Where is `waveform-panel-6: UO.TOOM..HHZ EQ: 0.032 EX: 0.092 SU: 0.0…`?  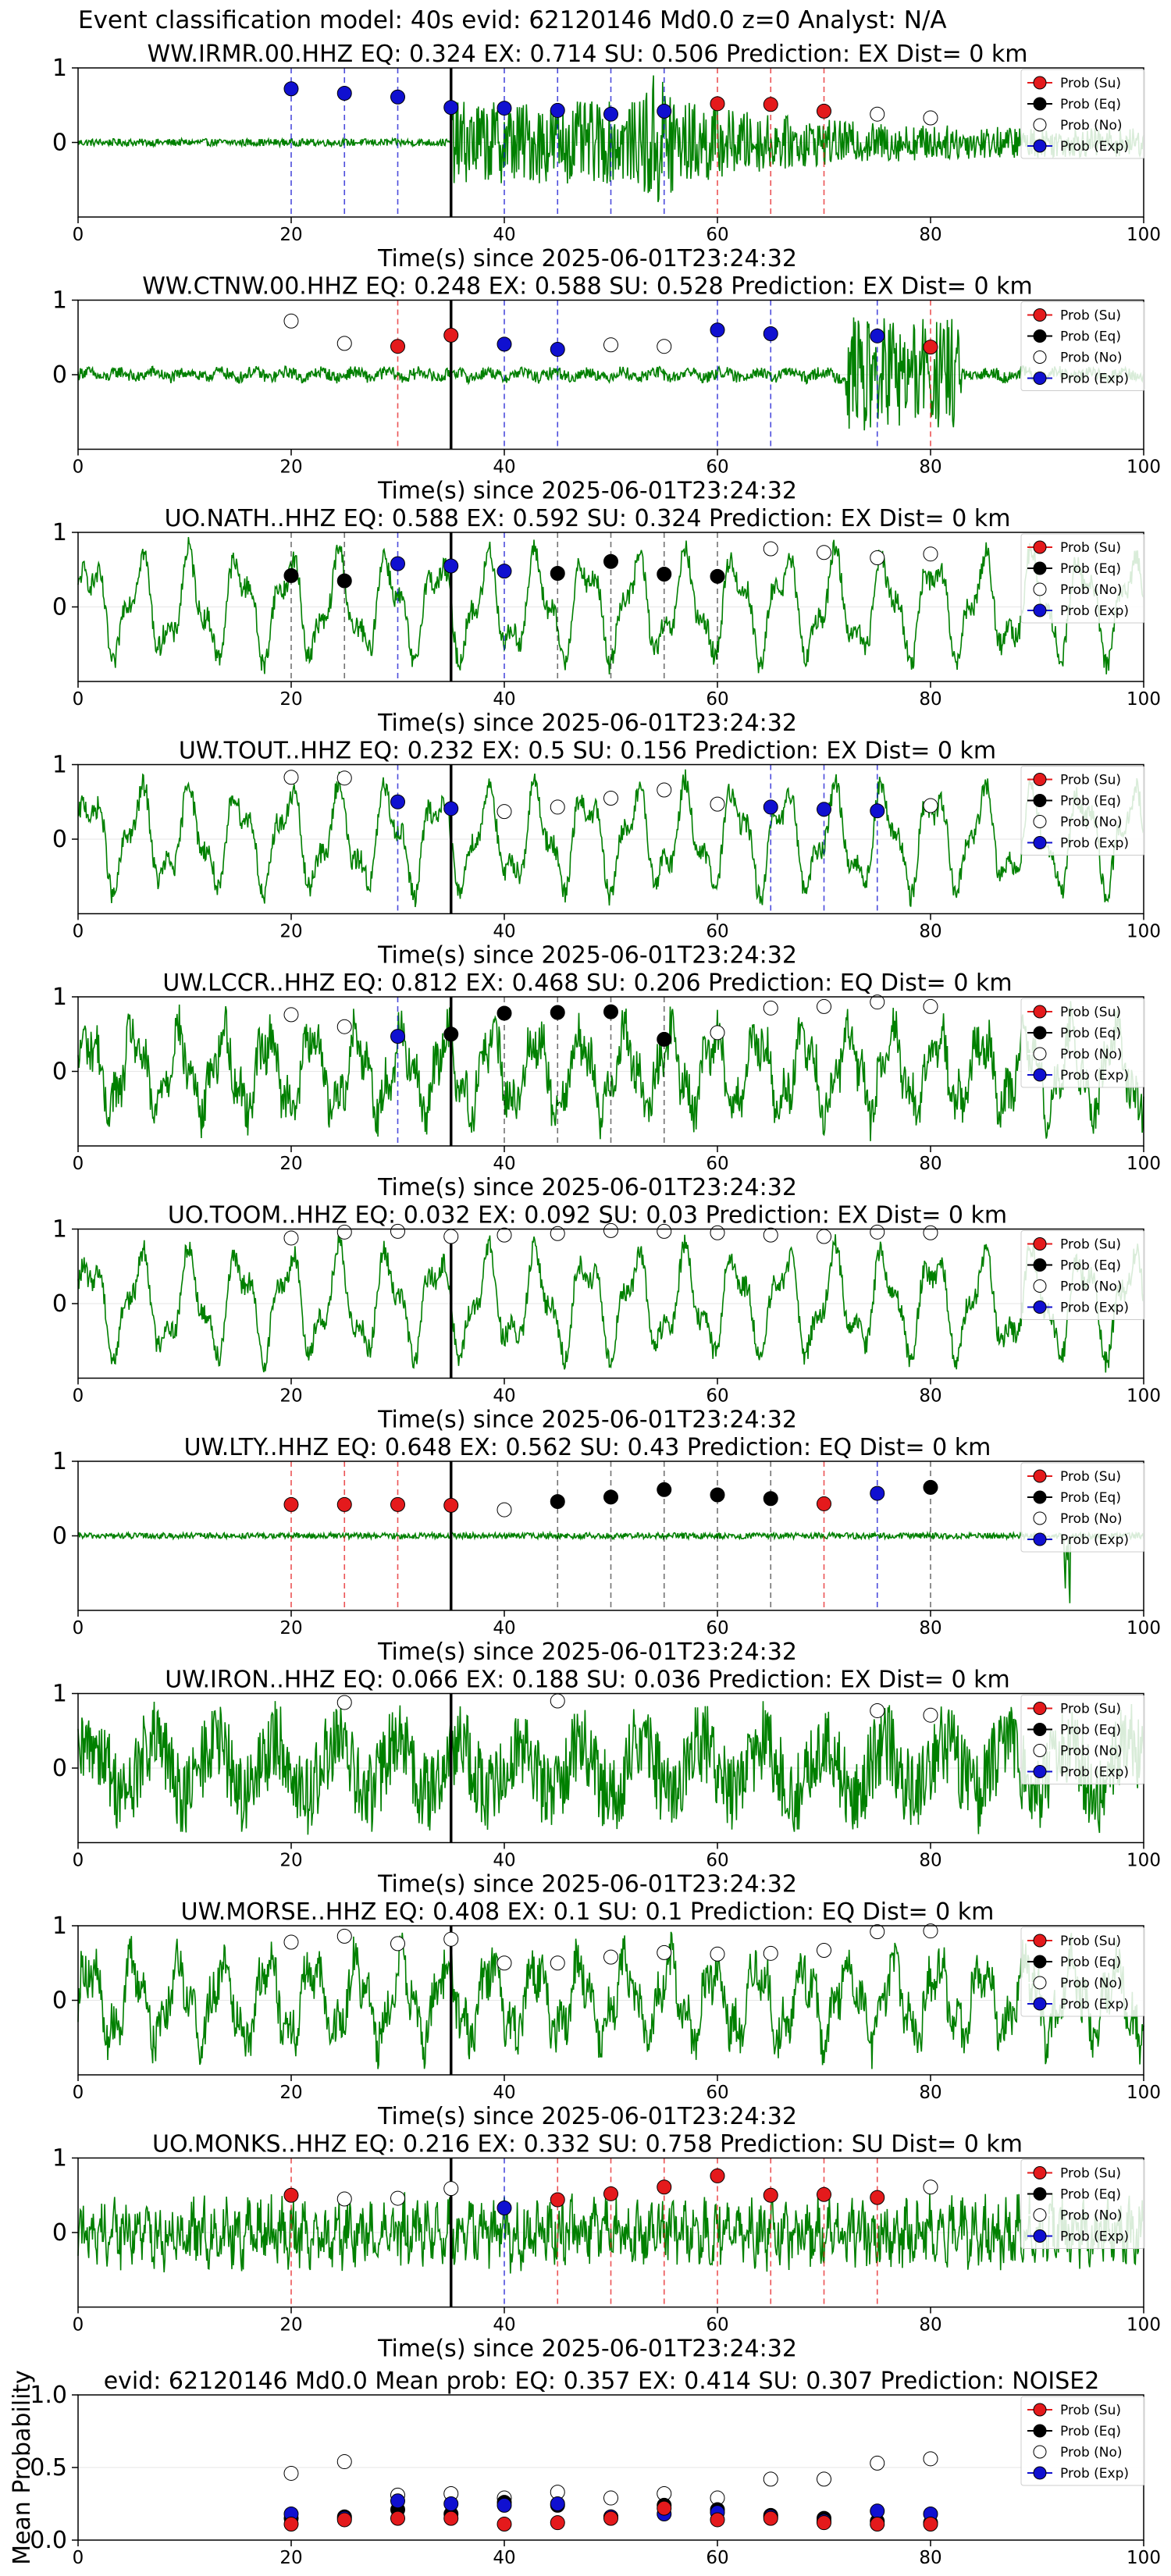
waveform-panel-6: UO.TOOM..HHZ EQ: 0.032 EX: 0.092 SU: 0.0… is located at coordinates (606, 1318).